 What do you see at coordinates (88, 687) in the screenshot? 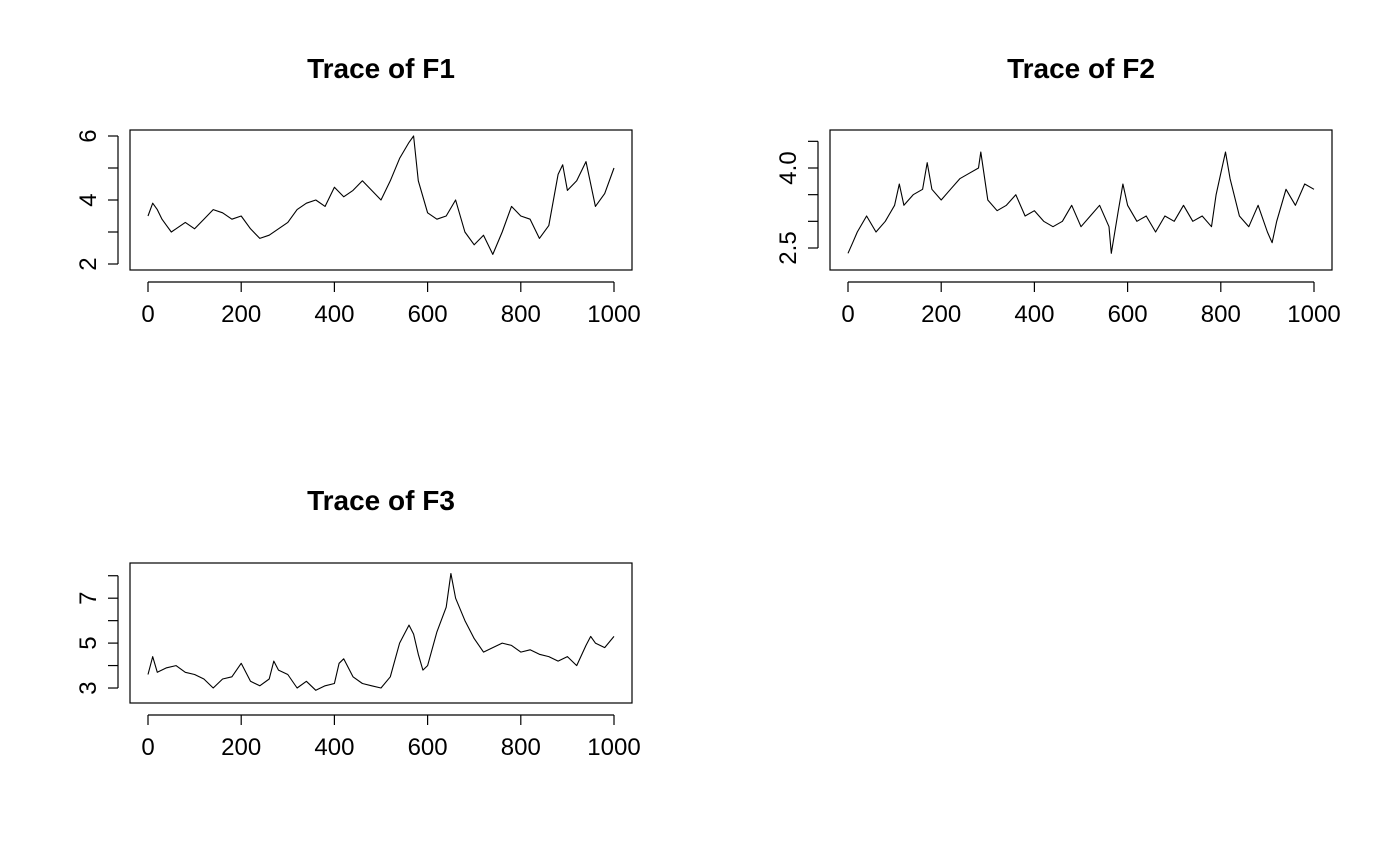
I see `y-tick-label: 3` at bounding box center [88, 687].